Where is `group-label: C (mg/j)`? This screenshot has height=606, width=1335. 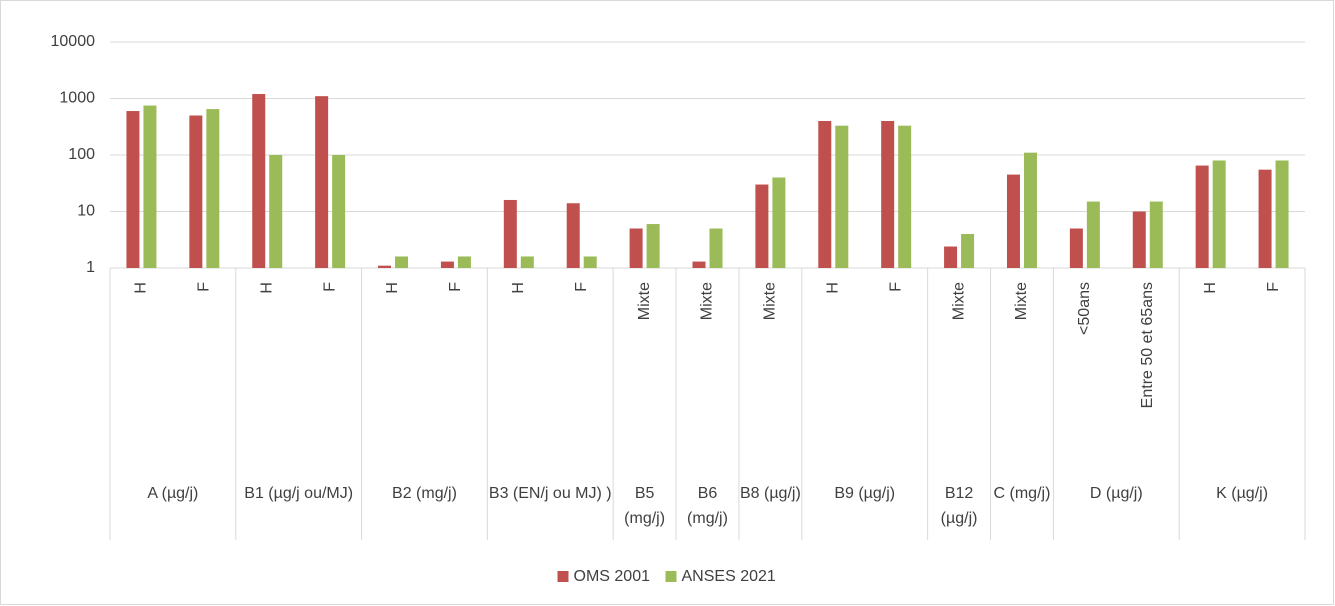 group-label: C (mg/j) is located at coordinates (1022, 493).